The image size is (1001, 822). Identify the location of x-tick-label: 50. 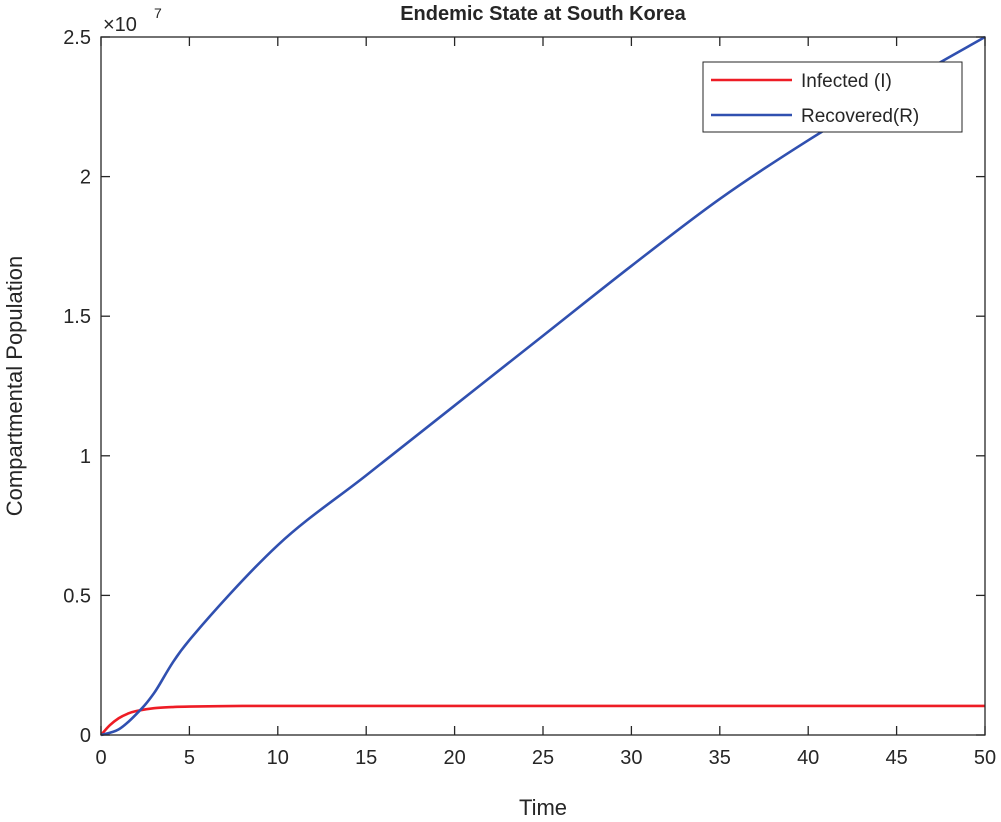
(985, 758).